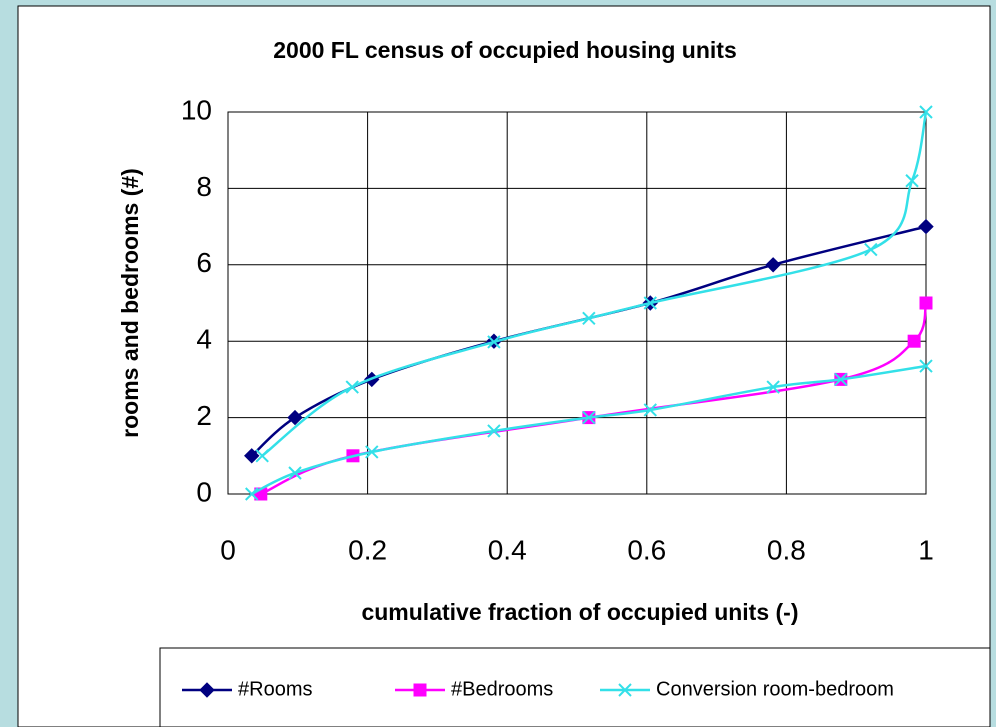  Describe the element at coordinates (502, 689) in the screenshot. I see `legend-label: #Bedrooms` at that location.